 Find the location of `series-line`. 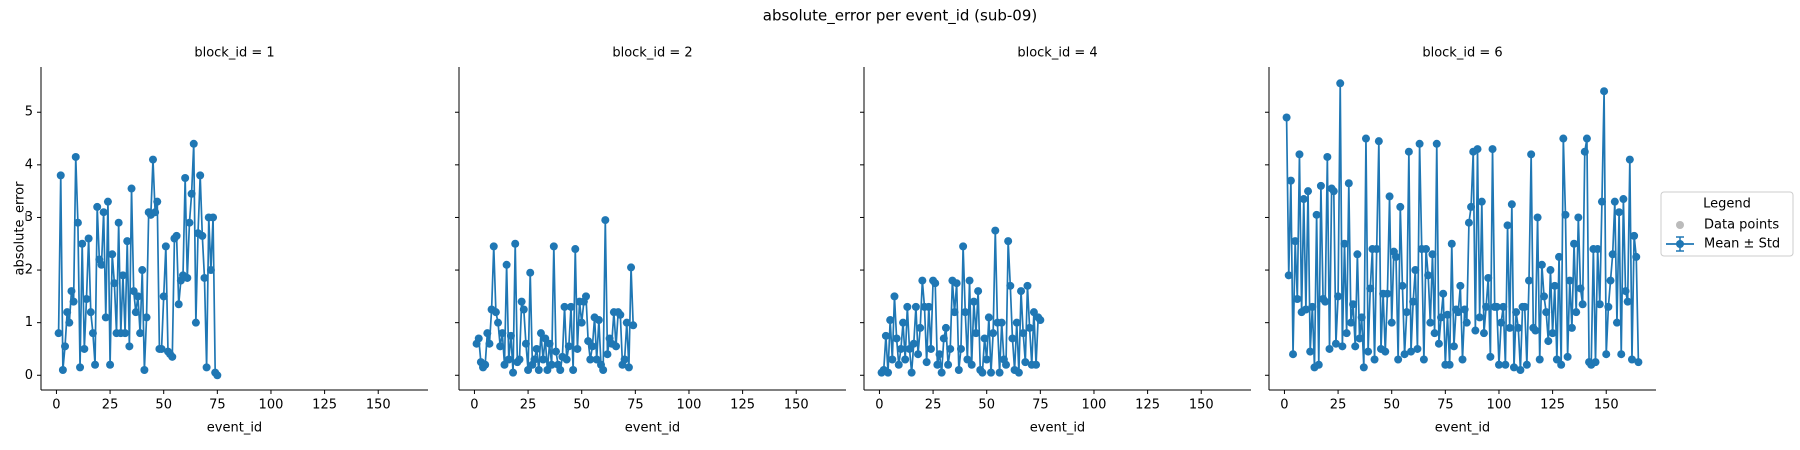

series-line is located at coordinates (555, 297).